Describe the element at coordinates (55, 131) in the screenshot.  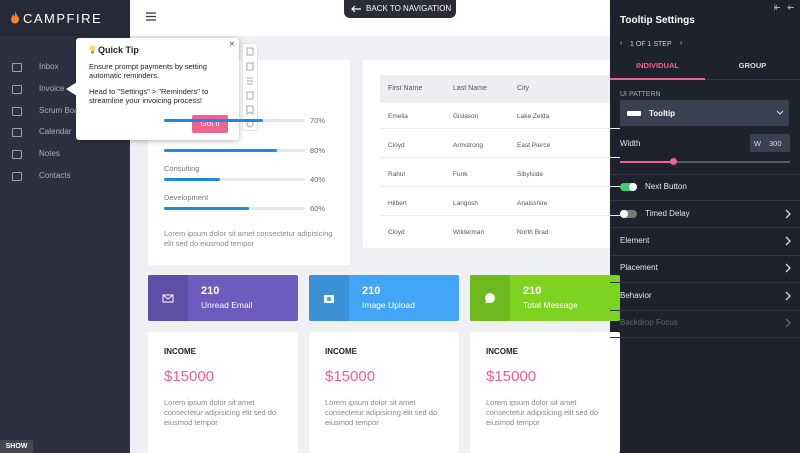
I see `menu-item: Calendar` at that location.